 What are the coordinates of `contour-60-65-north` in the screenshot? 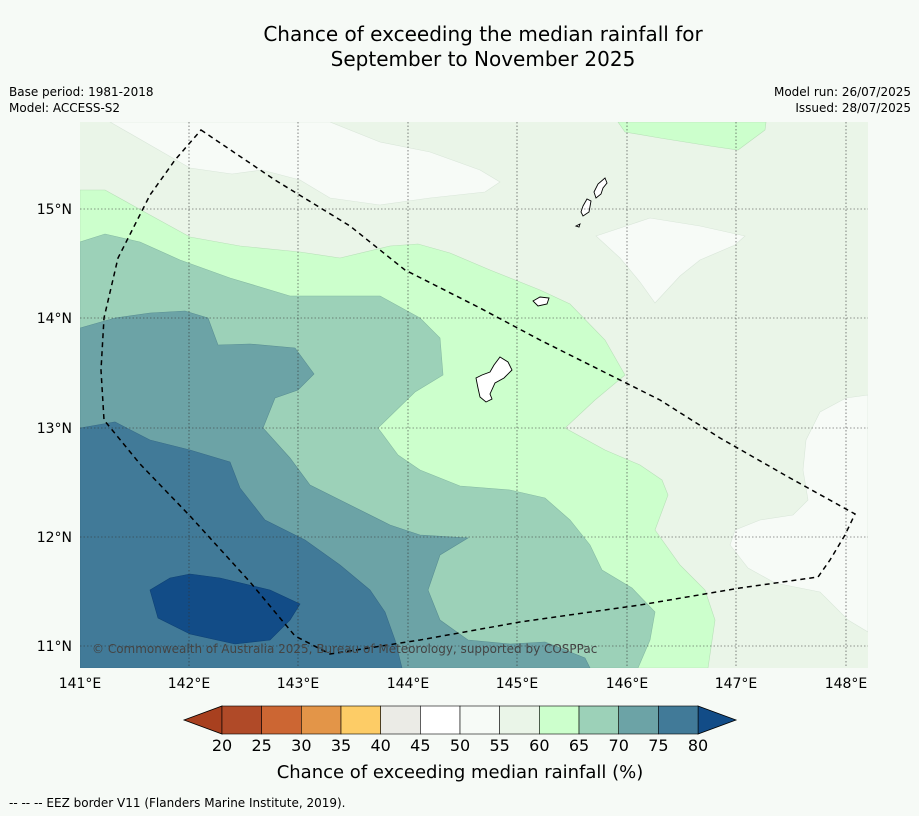 It's located at (692, 136).